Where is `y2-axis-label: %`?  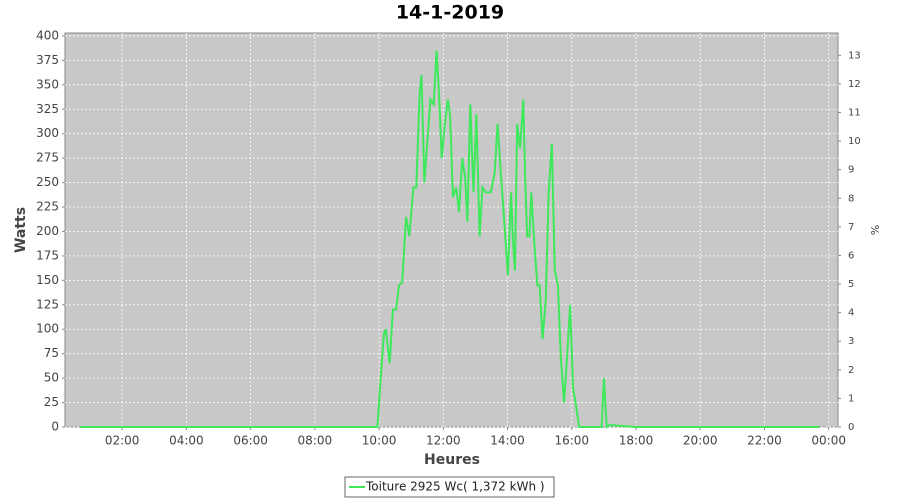
y2-axis-label: % is located at coordinates (874, 230).